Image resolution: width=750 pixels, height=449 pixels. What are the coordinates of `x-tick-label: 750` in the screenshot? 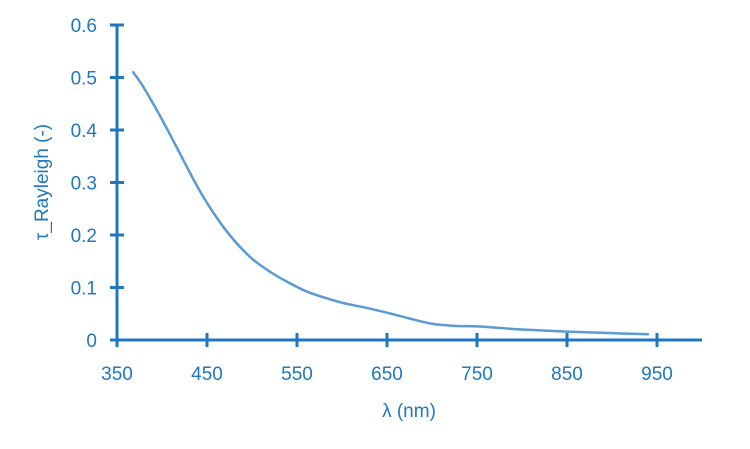 It's located at (477, 374).